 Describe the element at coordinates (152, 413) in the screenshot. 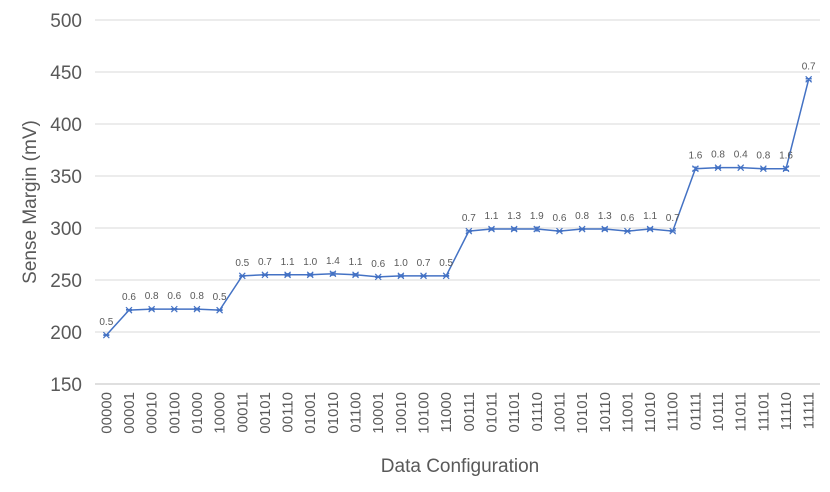

I see `x-tick-label: 00010` at that location.